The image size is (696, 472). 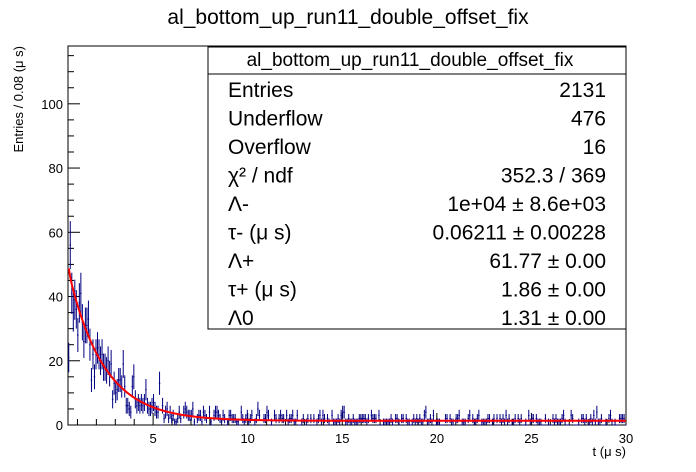 What do you see at coordinates (270, 147) in the screenshot?
I see `stats-row-label: Overflow` at bounding box center [270, 147].